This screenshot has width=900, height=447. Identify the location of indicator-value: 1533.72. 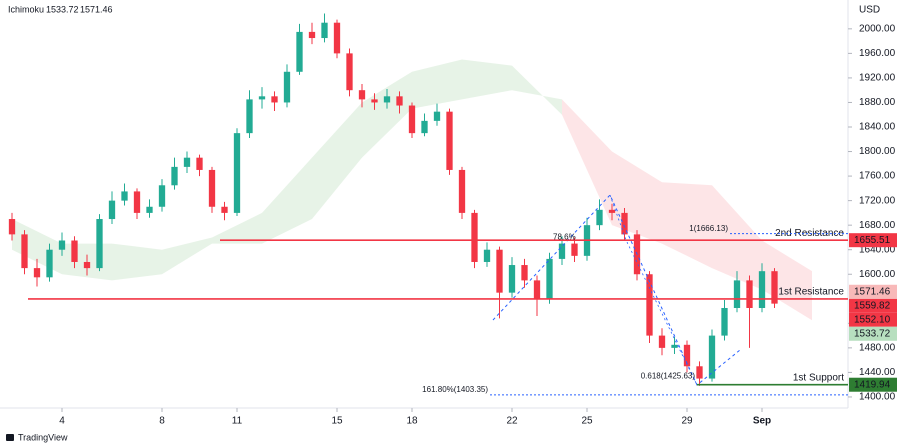
(62, 9).